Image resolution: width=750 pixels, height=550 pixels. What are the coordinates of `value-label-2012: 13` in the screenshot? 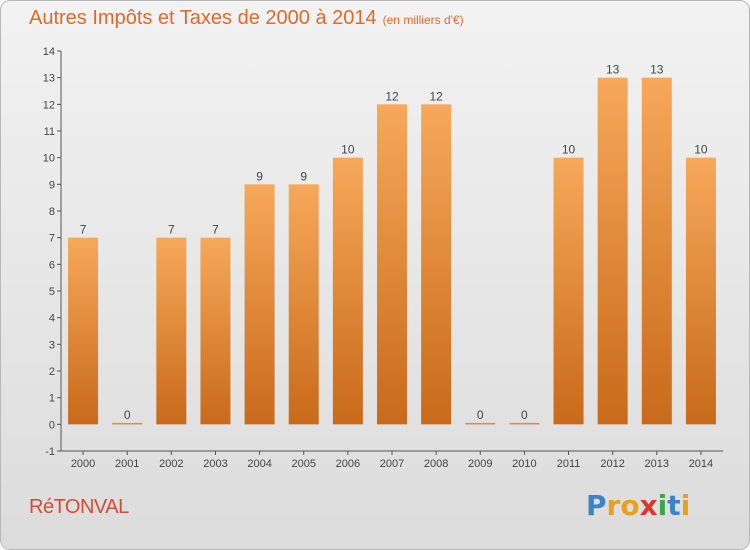 It's located at (613, 70).